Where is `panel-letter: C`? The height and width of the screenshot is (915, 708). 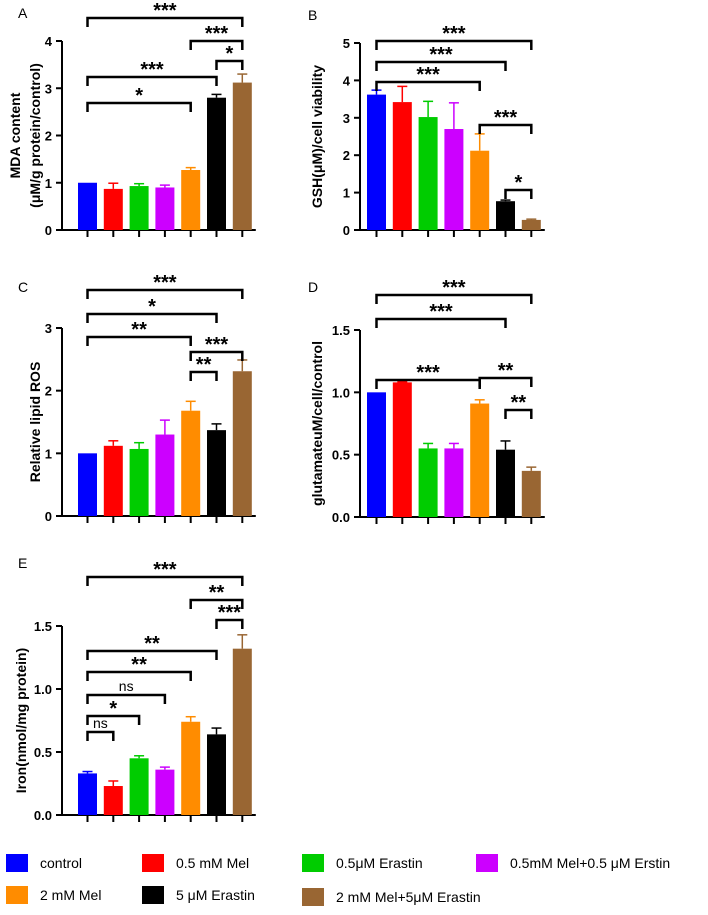 panel-letter: C is located at coordinates (23, 287).